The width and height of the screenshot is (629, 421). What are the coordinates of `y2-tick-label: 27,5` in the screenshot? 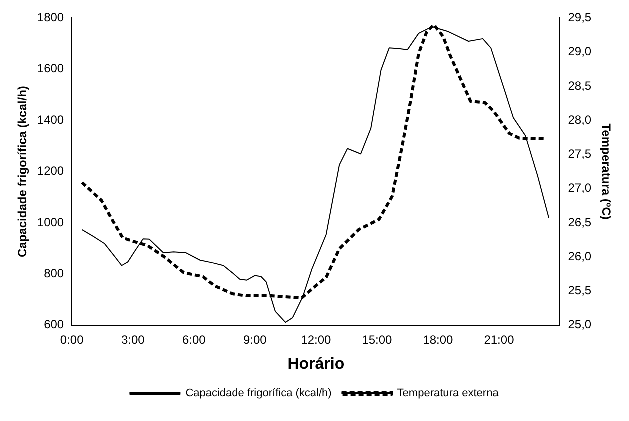 It's located at (580, 154).